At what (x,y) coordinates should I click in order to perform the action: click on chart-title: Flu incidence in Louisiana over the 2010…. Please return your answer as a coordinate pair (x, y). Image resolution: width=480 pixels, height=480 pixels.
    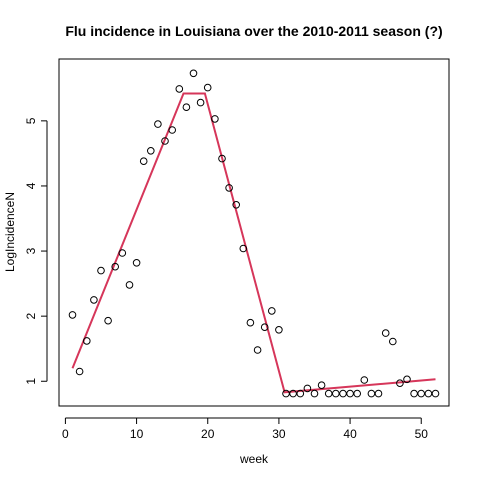
    Looking at the image, I should click on (253, 31).